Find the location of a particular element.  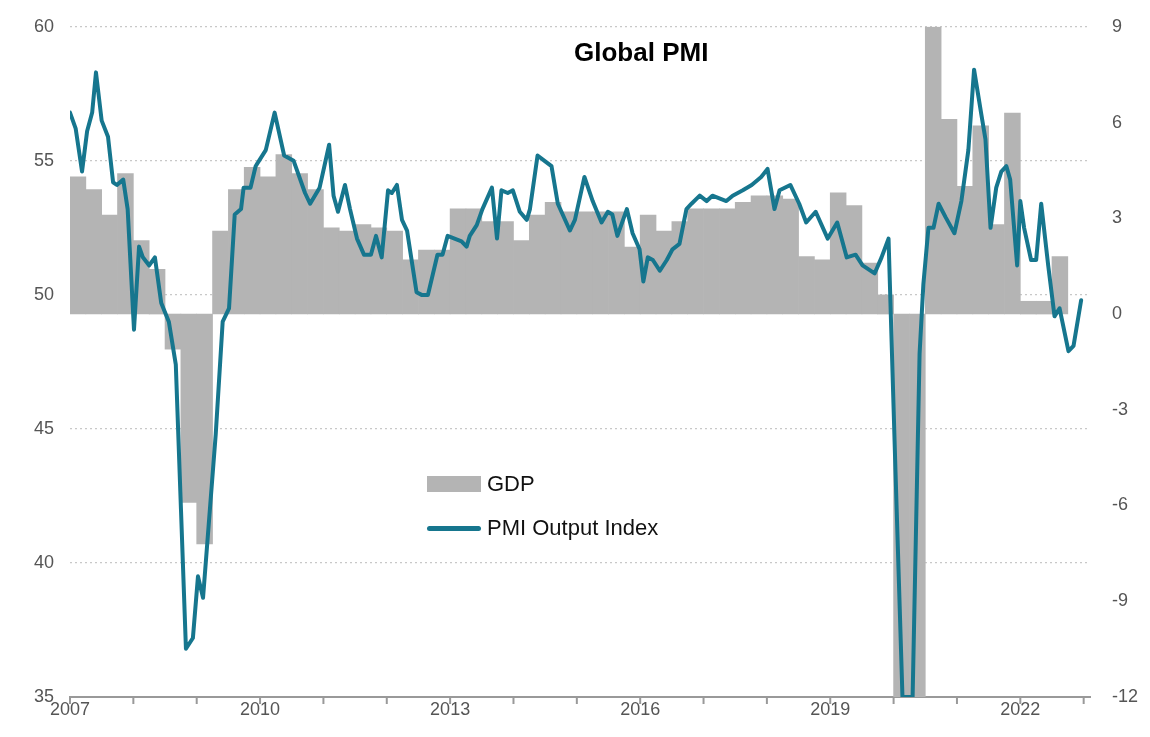

x-tick-label: 2019 is located at coordinates (830, 708).